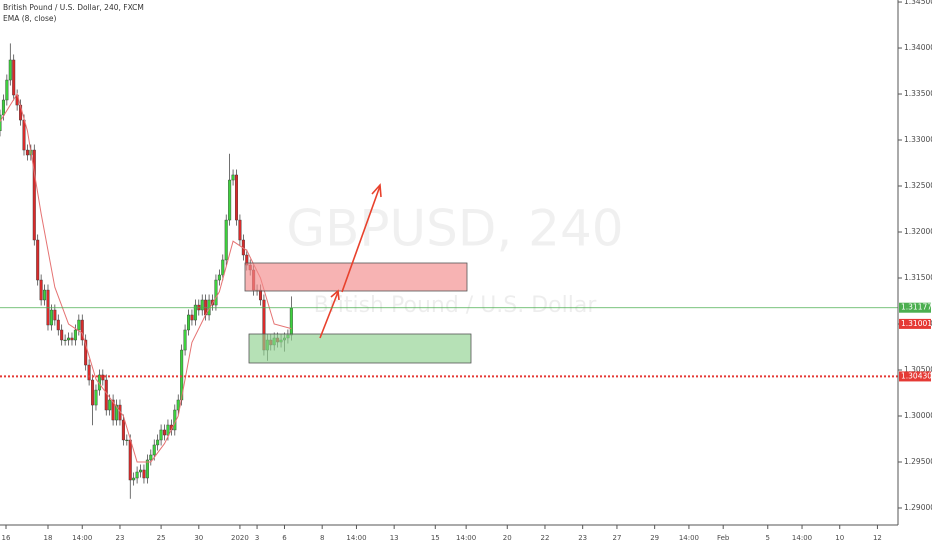 Image resolution: width=932 pixels, height=550 pixels. I want to click on overlay, so click(449, 342).